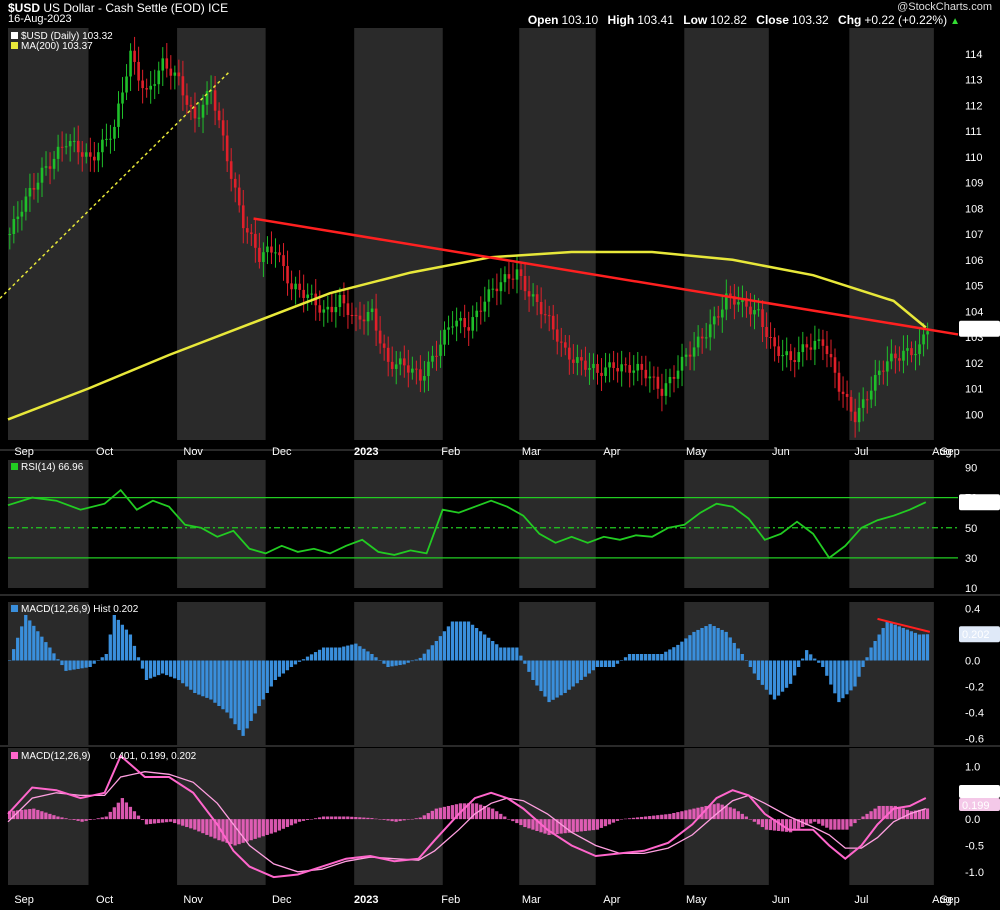 This screenshot has width=1000, height=910. What do you see at coordinates (80, 609) in the screenshot?
I see `legend-hist: MACD(12,26,9) Hist 0.202` at bounding box center [80, 609].